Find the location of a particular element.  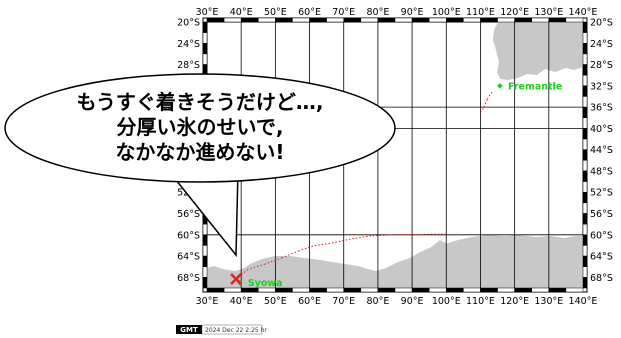

latitude-label: 44°S is located at coordinates (601, 150).